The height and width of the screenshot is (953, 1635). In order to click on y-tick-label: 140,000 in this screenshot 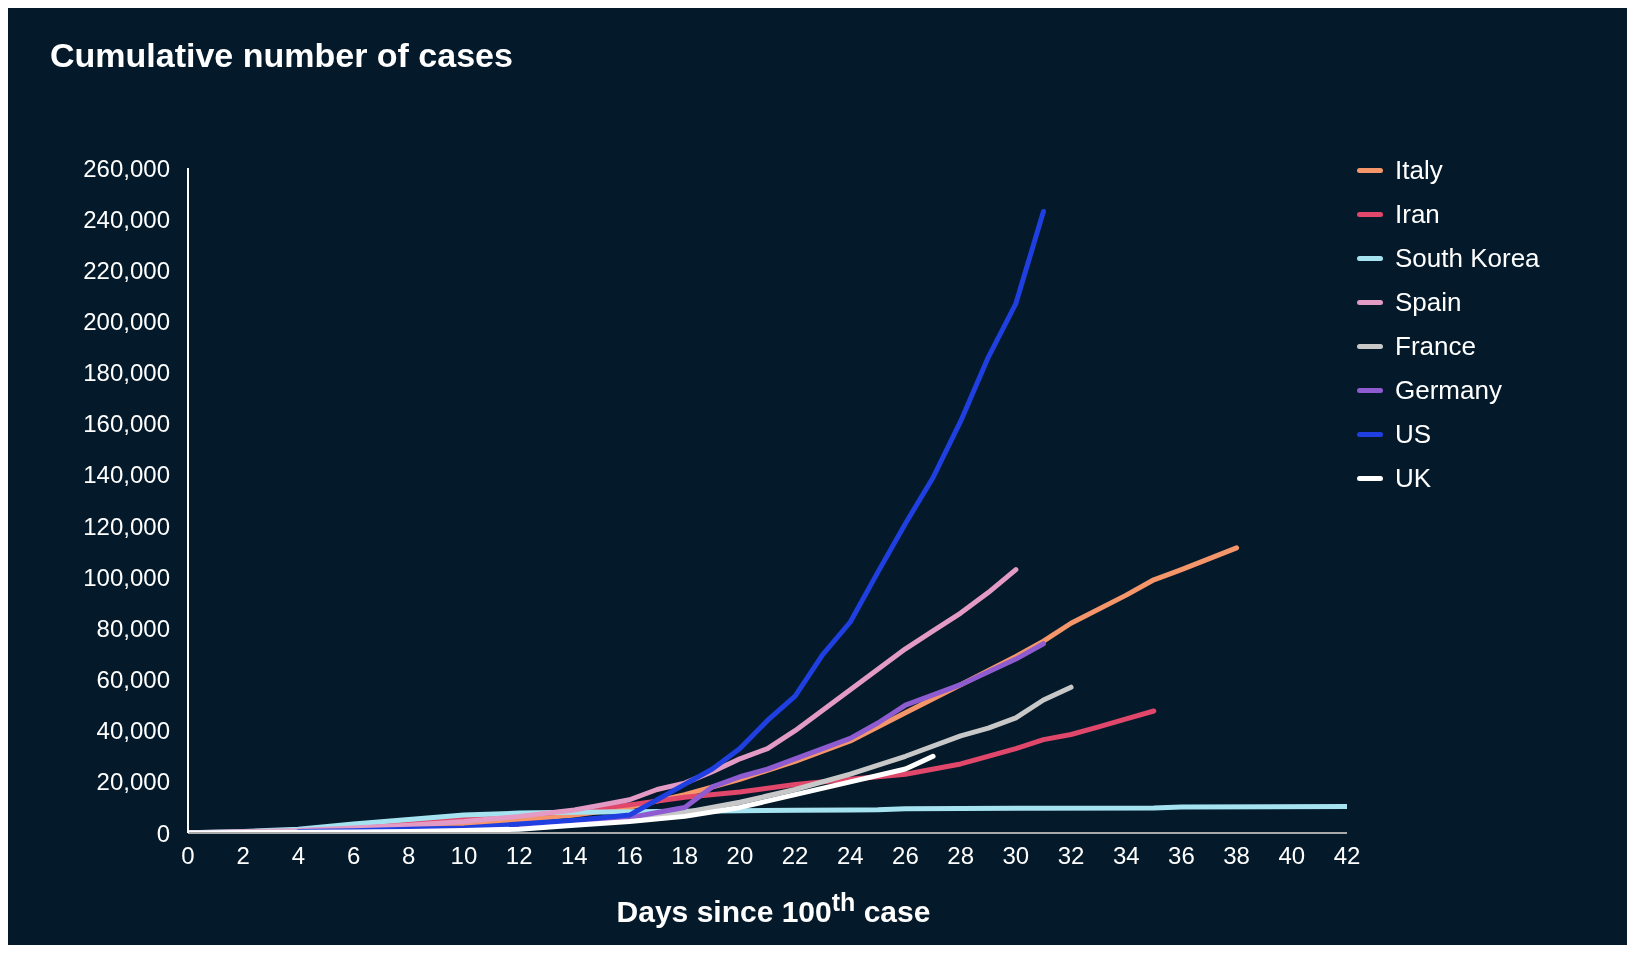, I will do `click(126, 475)`.